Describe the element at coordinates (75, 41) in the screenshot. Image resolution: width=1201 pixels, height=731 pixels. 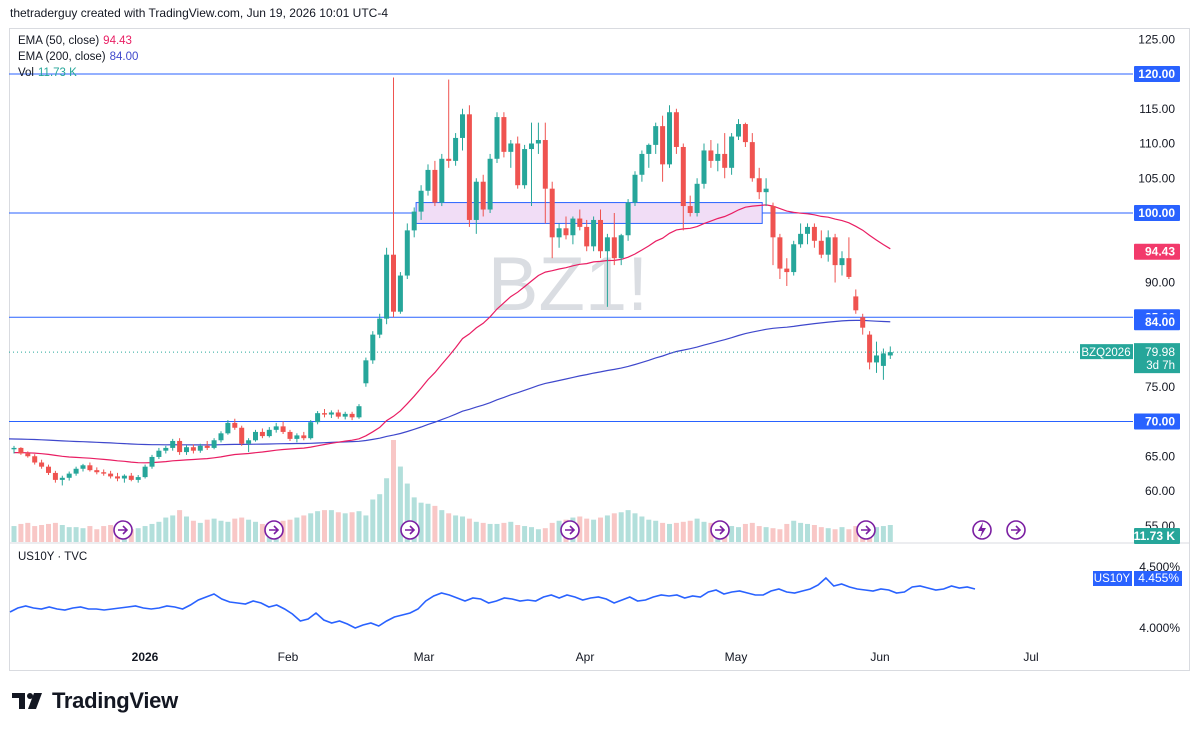
I see `legend-ema50: EMA (50, close) 94.43` at that location.